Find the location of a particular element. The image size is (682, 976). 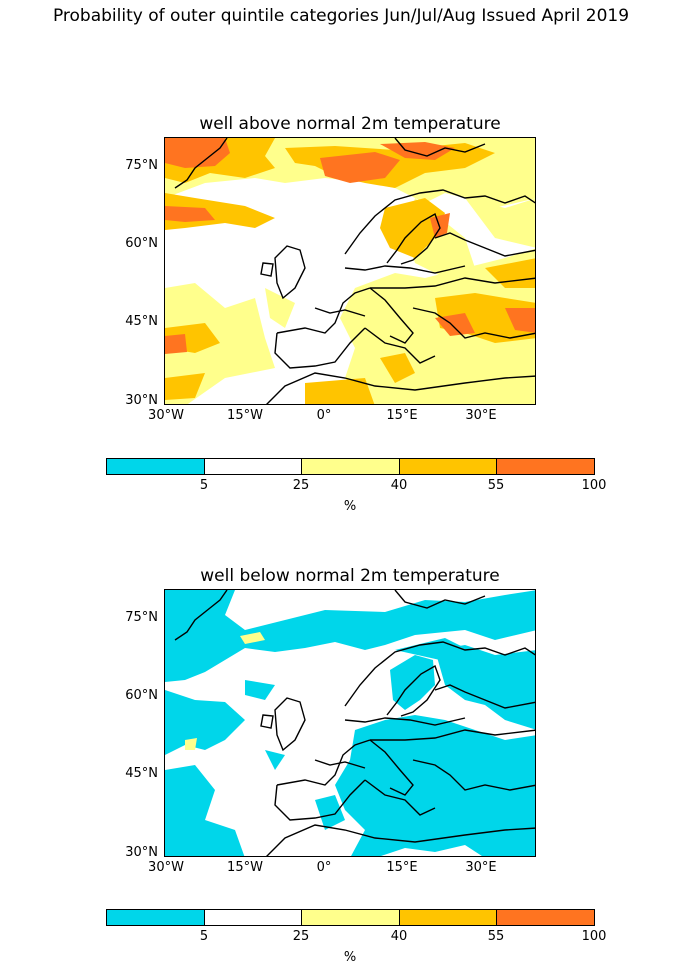

panel-title-above: well above normal 2m temperature is located at coordinates (350, 124).